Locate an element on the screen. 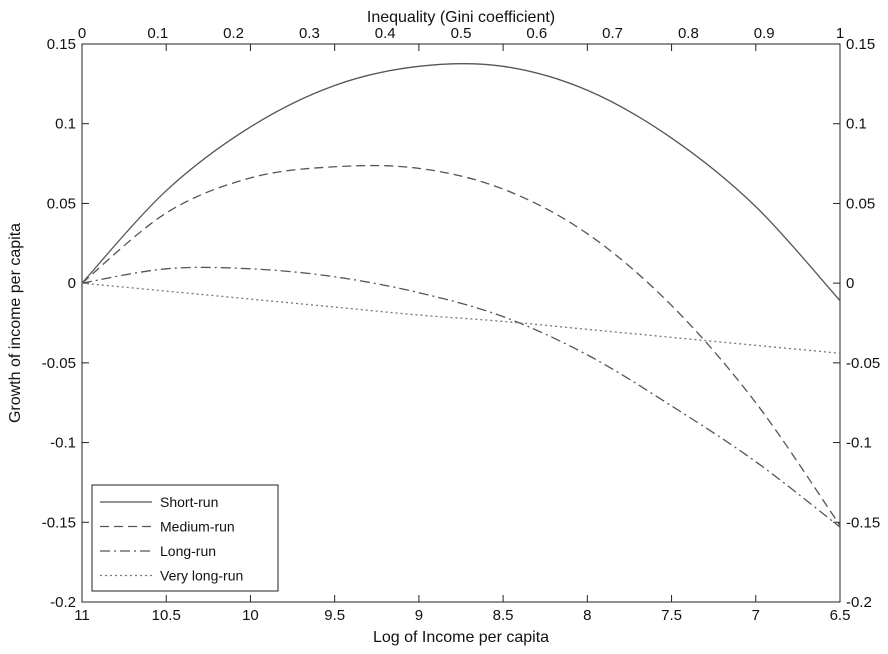 This screenshot has height=654, width=888. x2-tick-label: 0.8 is located at coordinates (688, 33).